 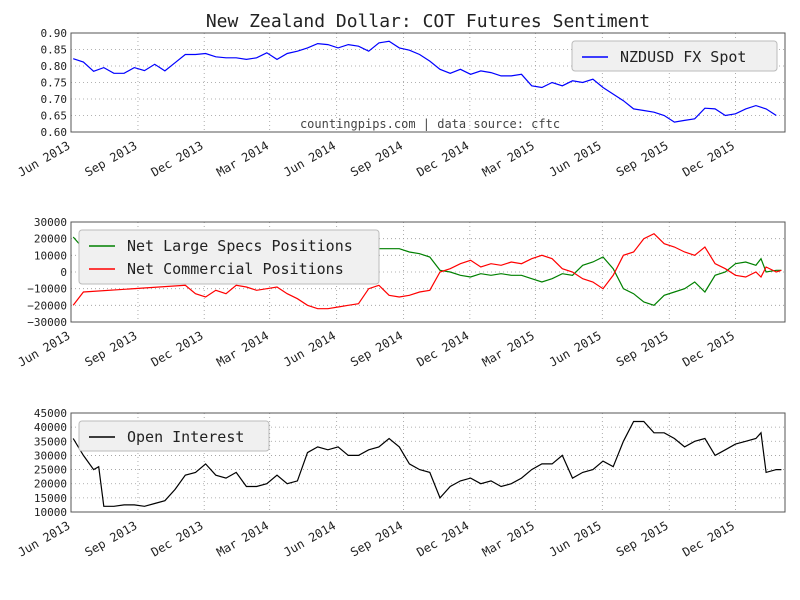 I want to click on y-tick-label: 0.90, so click(x=54, y=33).